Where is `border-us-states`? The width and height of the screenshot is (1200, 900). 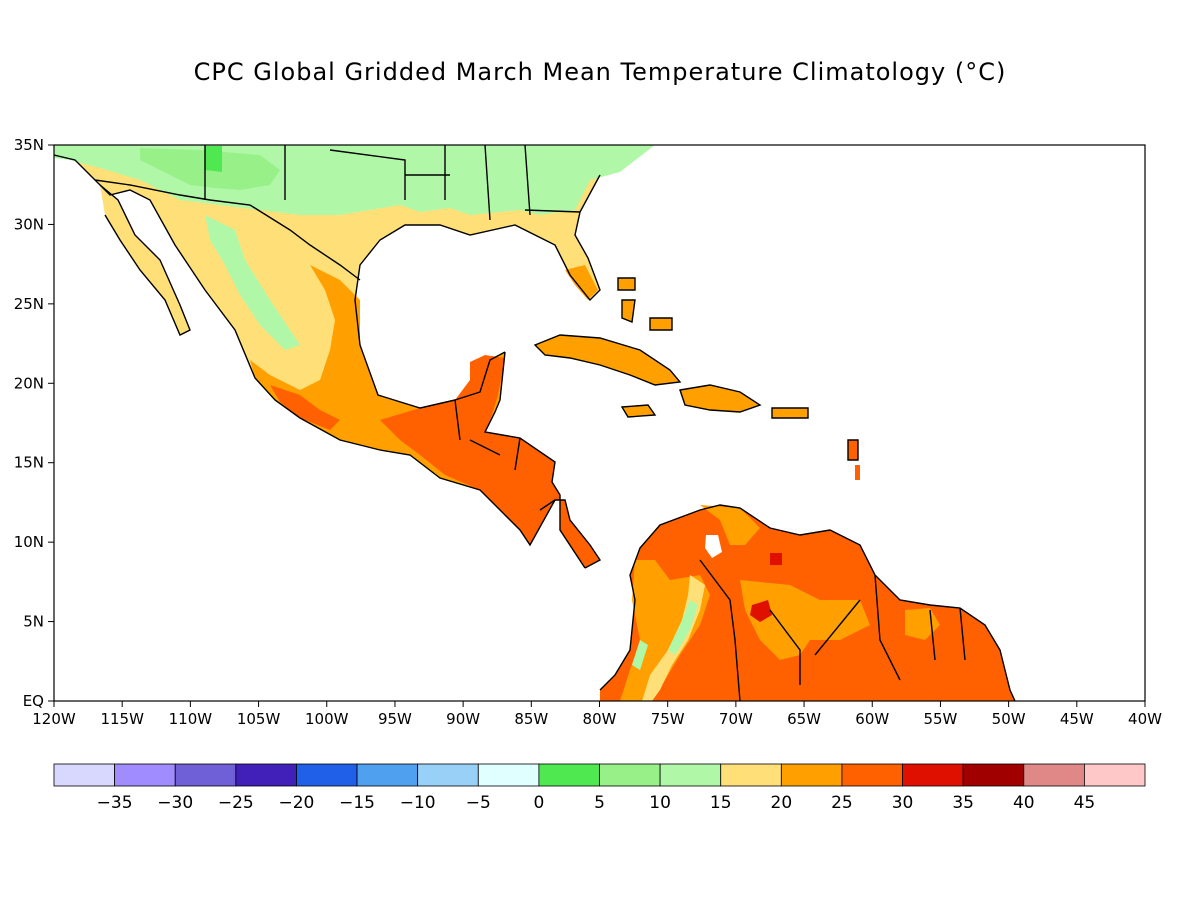 border-us-states is located at coordinates (392, 183).